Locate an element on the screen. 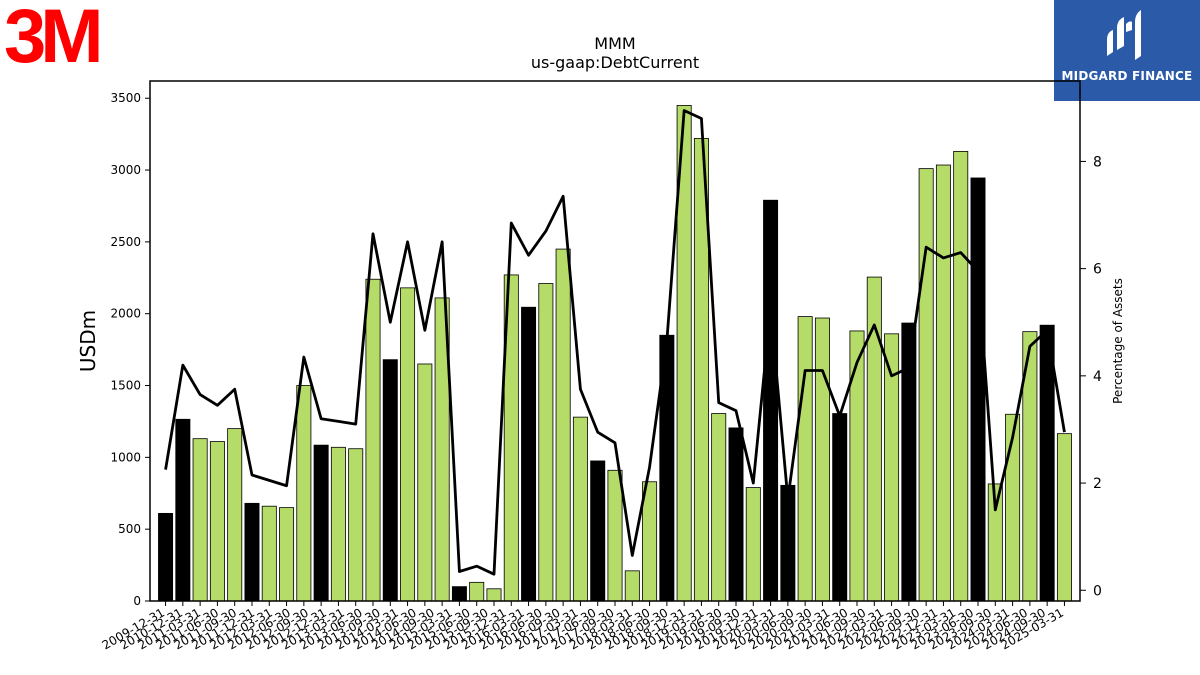 The width and height of the screenshot is (1200, 675). 3m-logo-text: 3M is located at coordinates (51, 35).